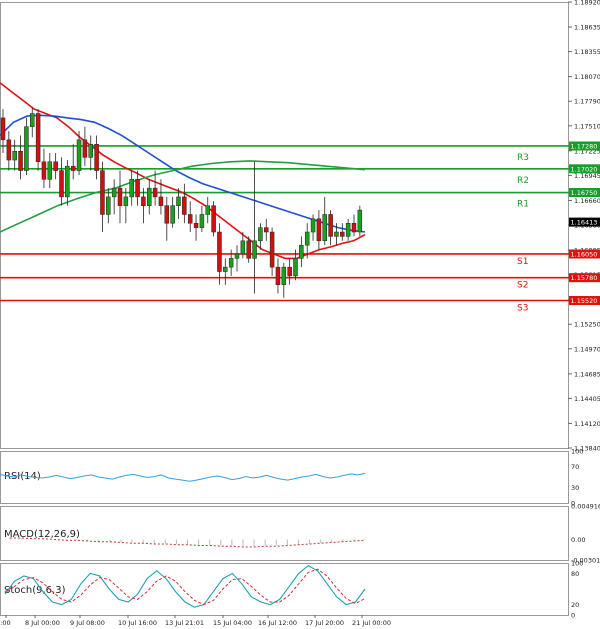 The height and width of the screenshot is (629, 600). Describe the element at coordinates (183, 477) in the screenshot. I see `rsi-line` at that location.